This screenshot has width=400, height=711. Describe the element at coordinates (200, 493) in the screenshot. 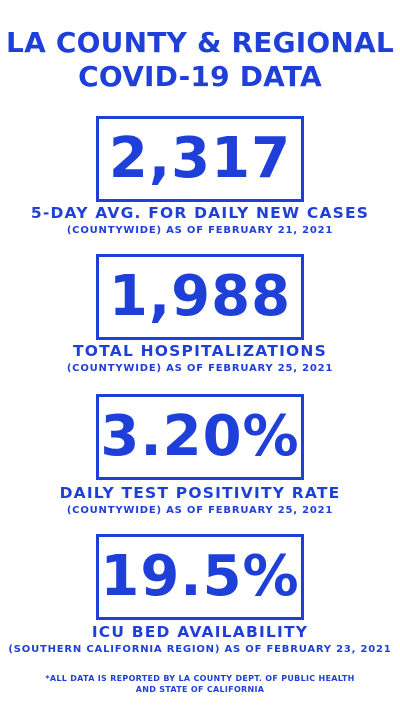

I see `positivity-rate-label: DAILY TEST POSITIVITY RATE` at that location.